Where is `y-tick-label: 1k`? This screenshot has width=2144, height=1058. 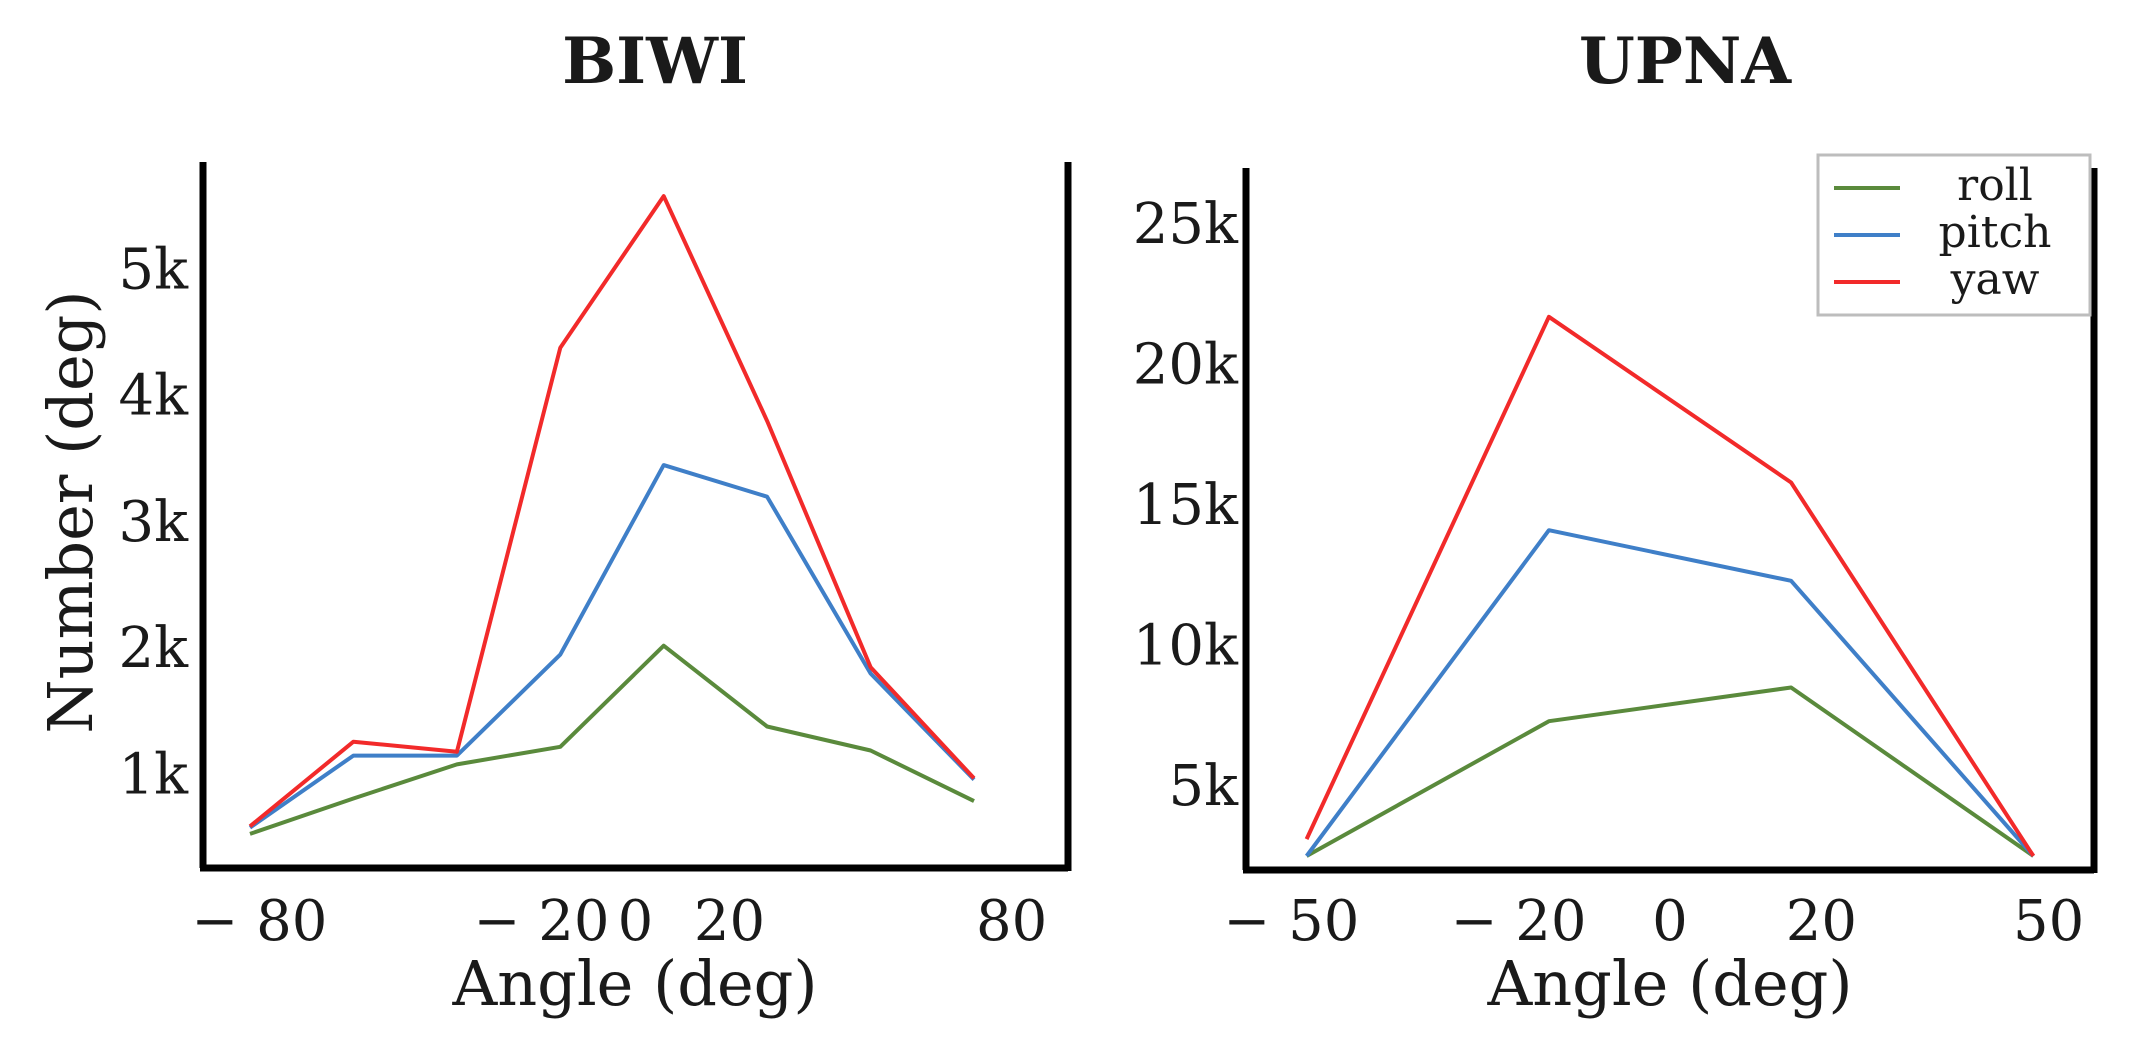 y-tick-label: 1k is located at coordinates (153, 775).